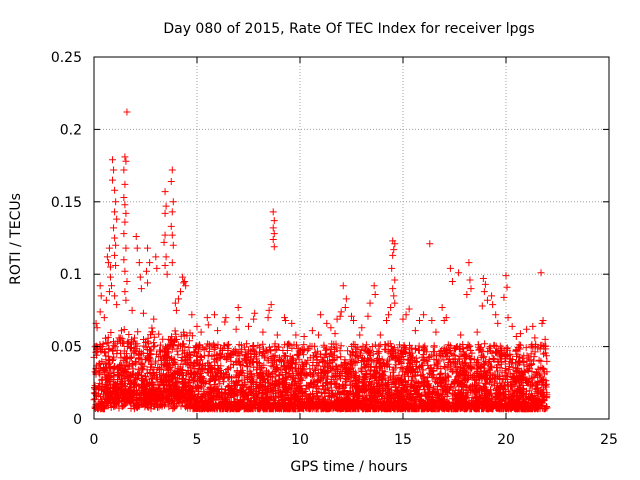 The image size is (640, 480). Describe the element at coordinates (71, 130) in the screenshot. I see `y-tick-label: 0.2` at that location.